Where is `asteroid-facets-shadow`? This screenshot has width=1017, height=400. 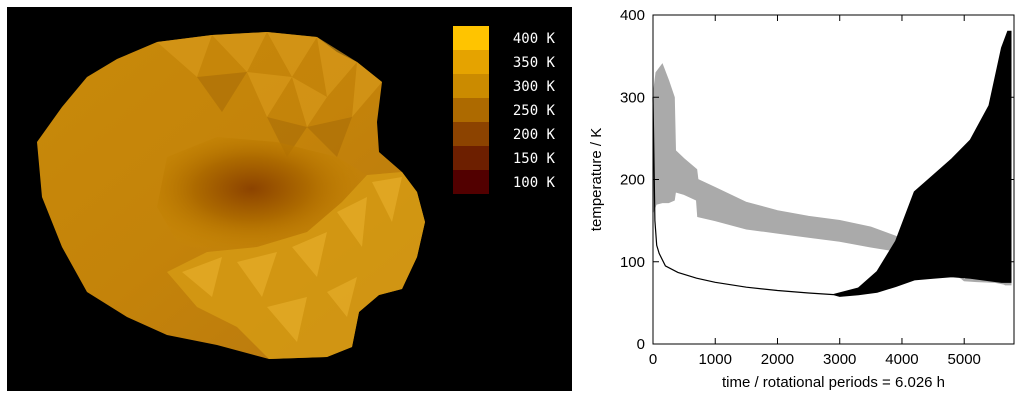
asteroid-facets-shadow is located at coordinates (274, 114).